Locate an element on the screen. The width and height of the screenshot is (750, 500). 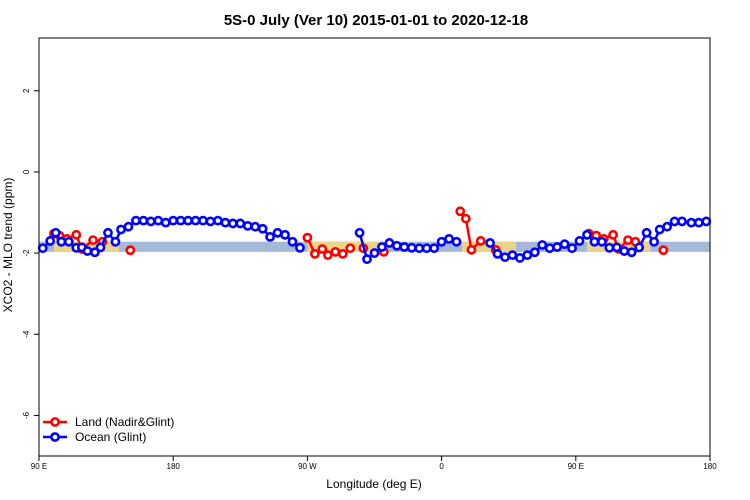
y-axis-label: XCO2 - MLO trend (ppm) is located at coordinates (8, 245).